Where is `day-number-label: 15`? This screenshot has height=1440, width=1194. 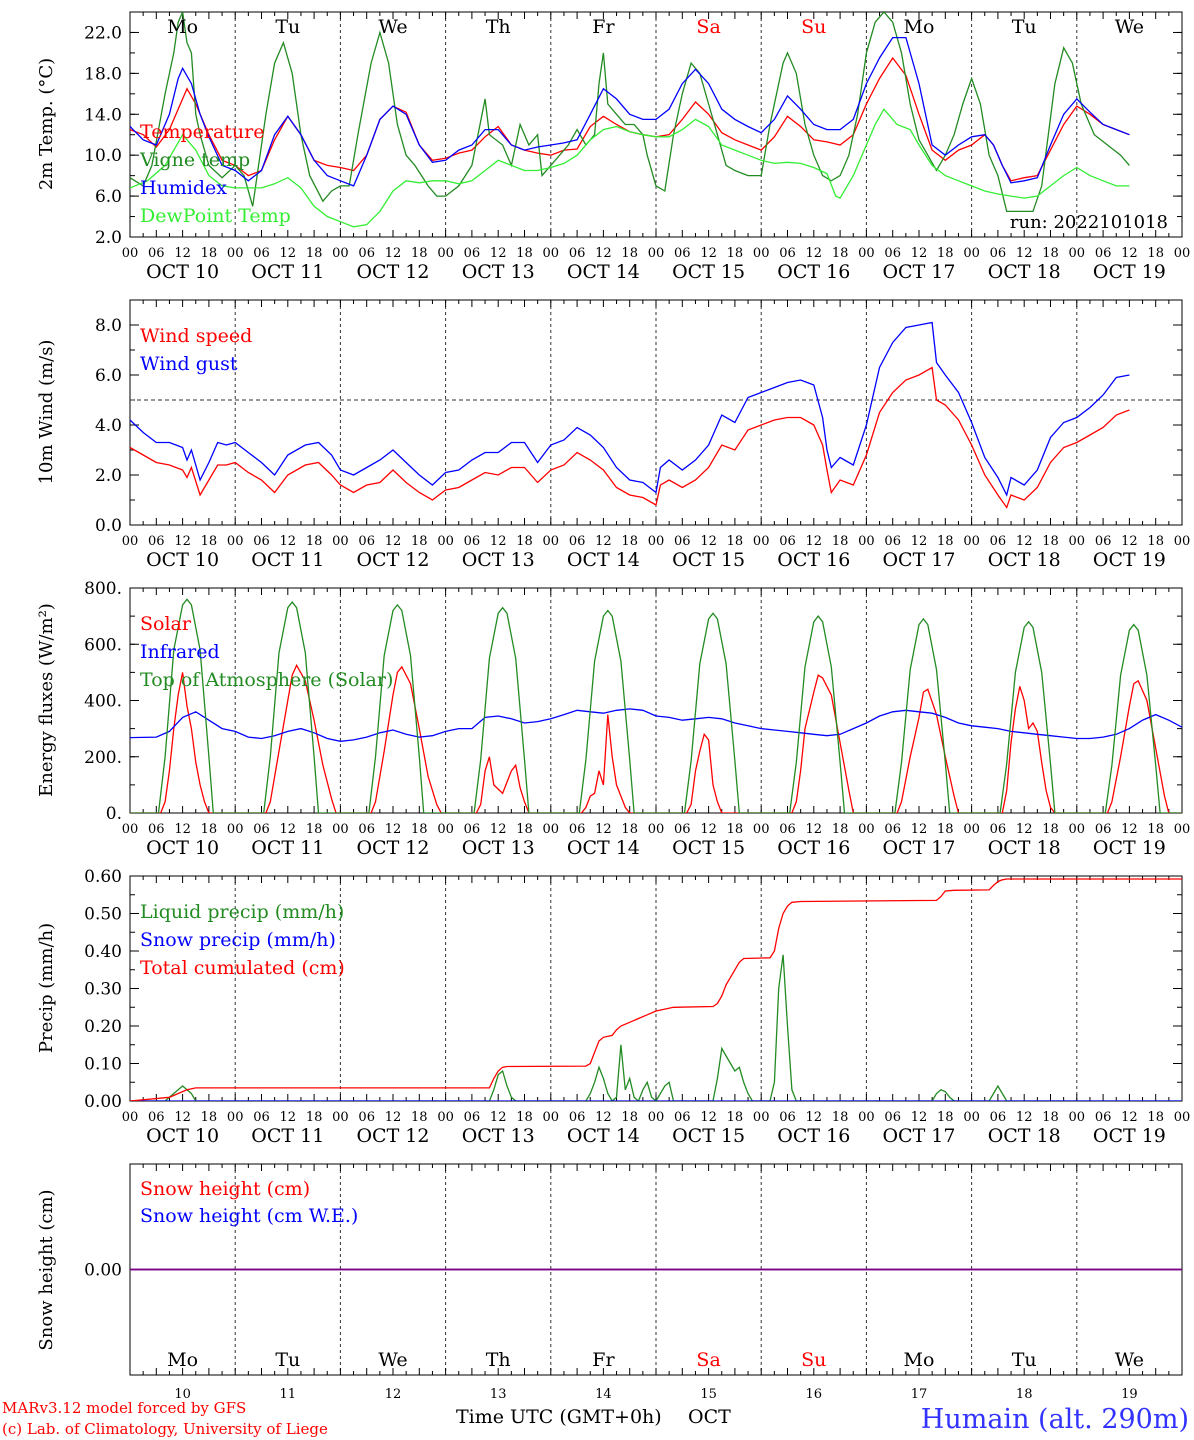 day-number-label: 15 is located at coordinates (708, 1394).